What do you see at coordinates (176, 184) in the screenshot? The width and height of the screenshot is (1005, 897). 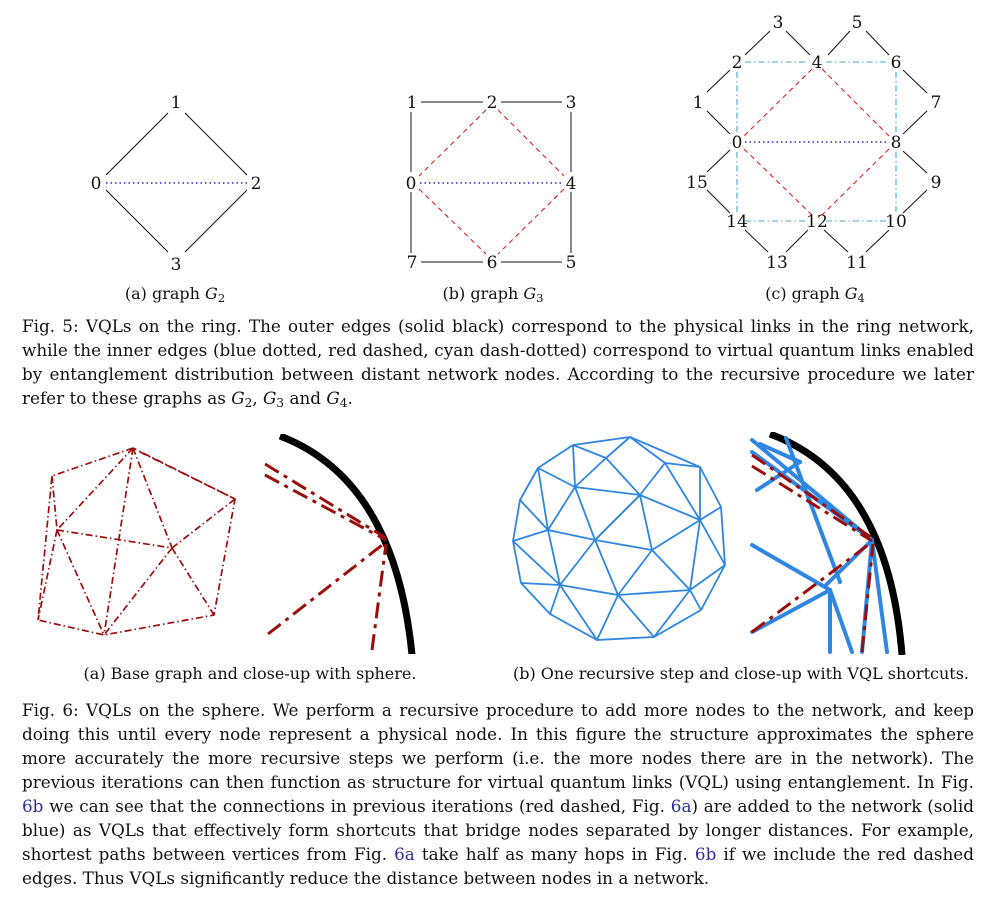 I see `fig5-graph-g2: 0 1 2 3` at bounding box center [176, 184].